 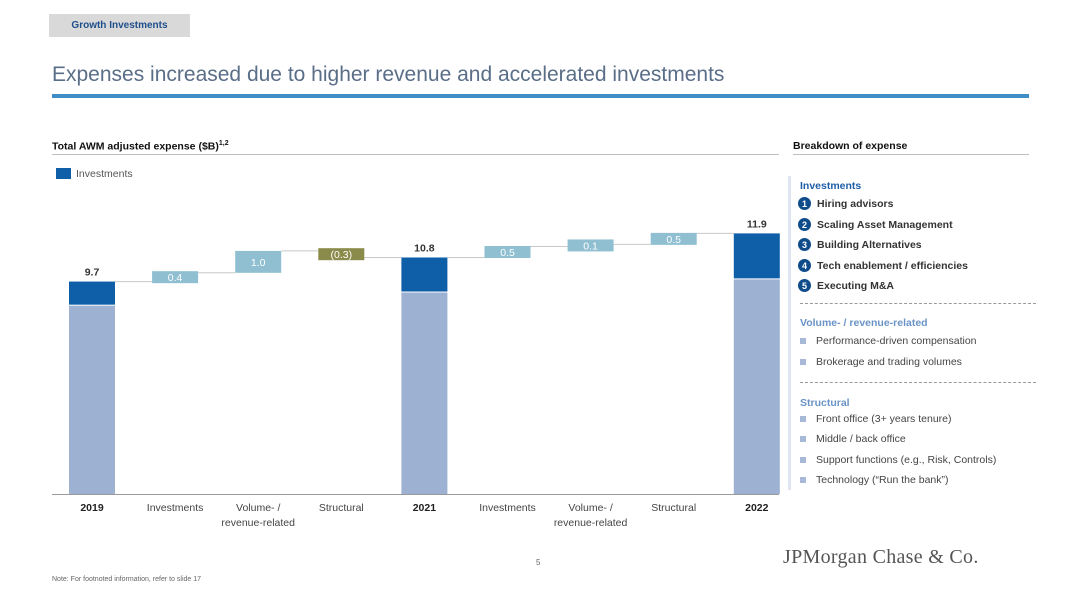 I want to click on total-value-label: 11.9, so click(x=757, y=224).